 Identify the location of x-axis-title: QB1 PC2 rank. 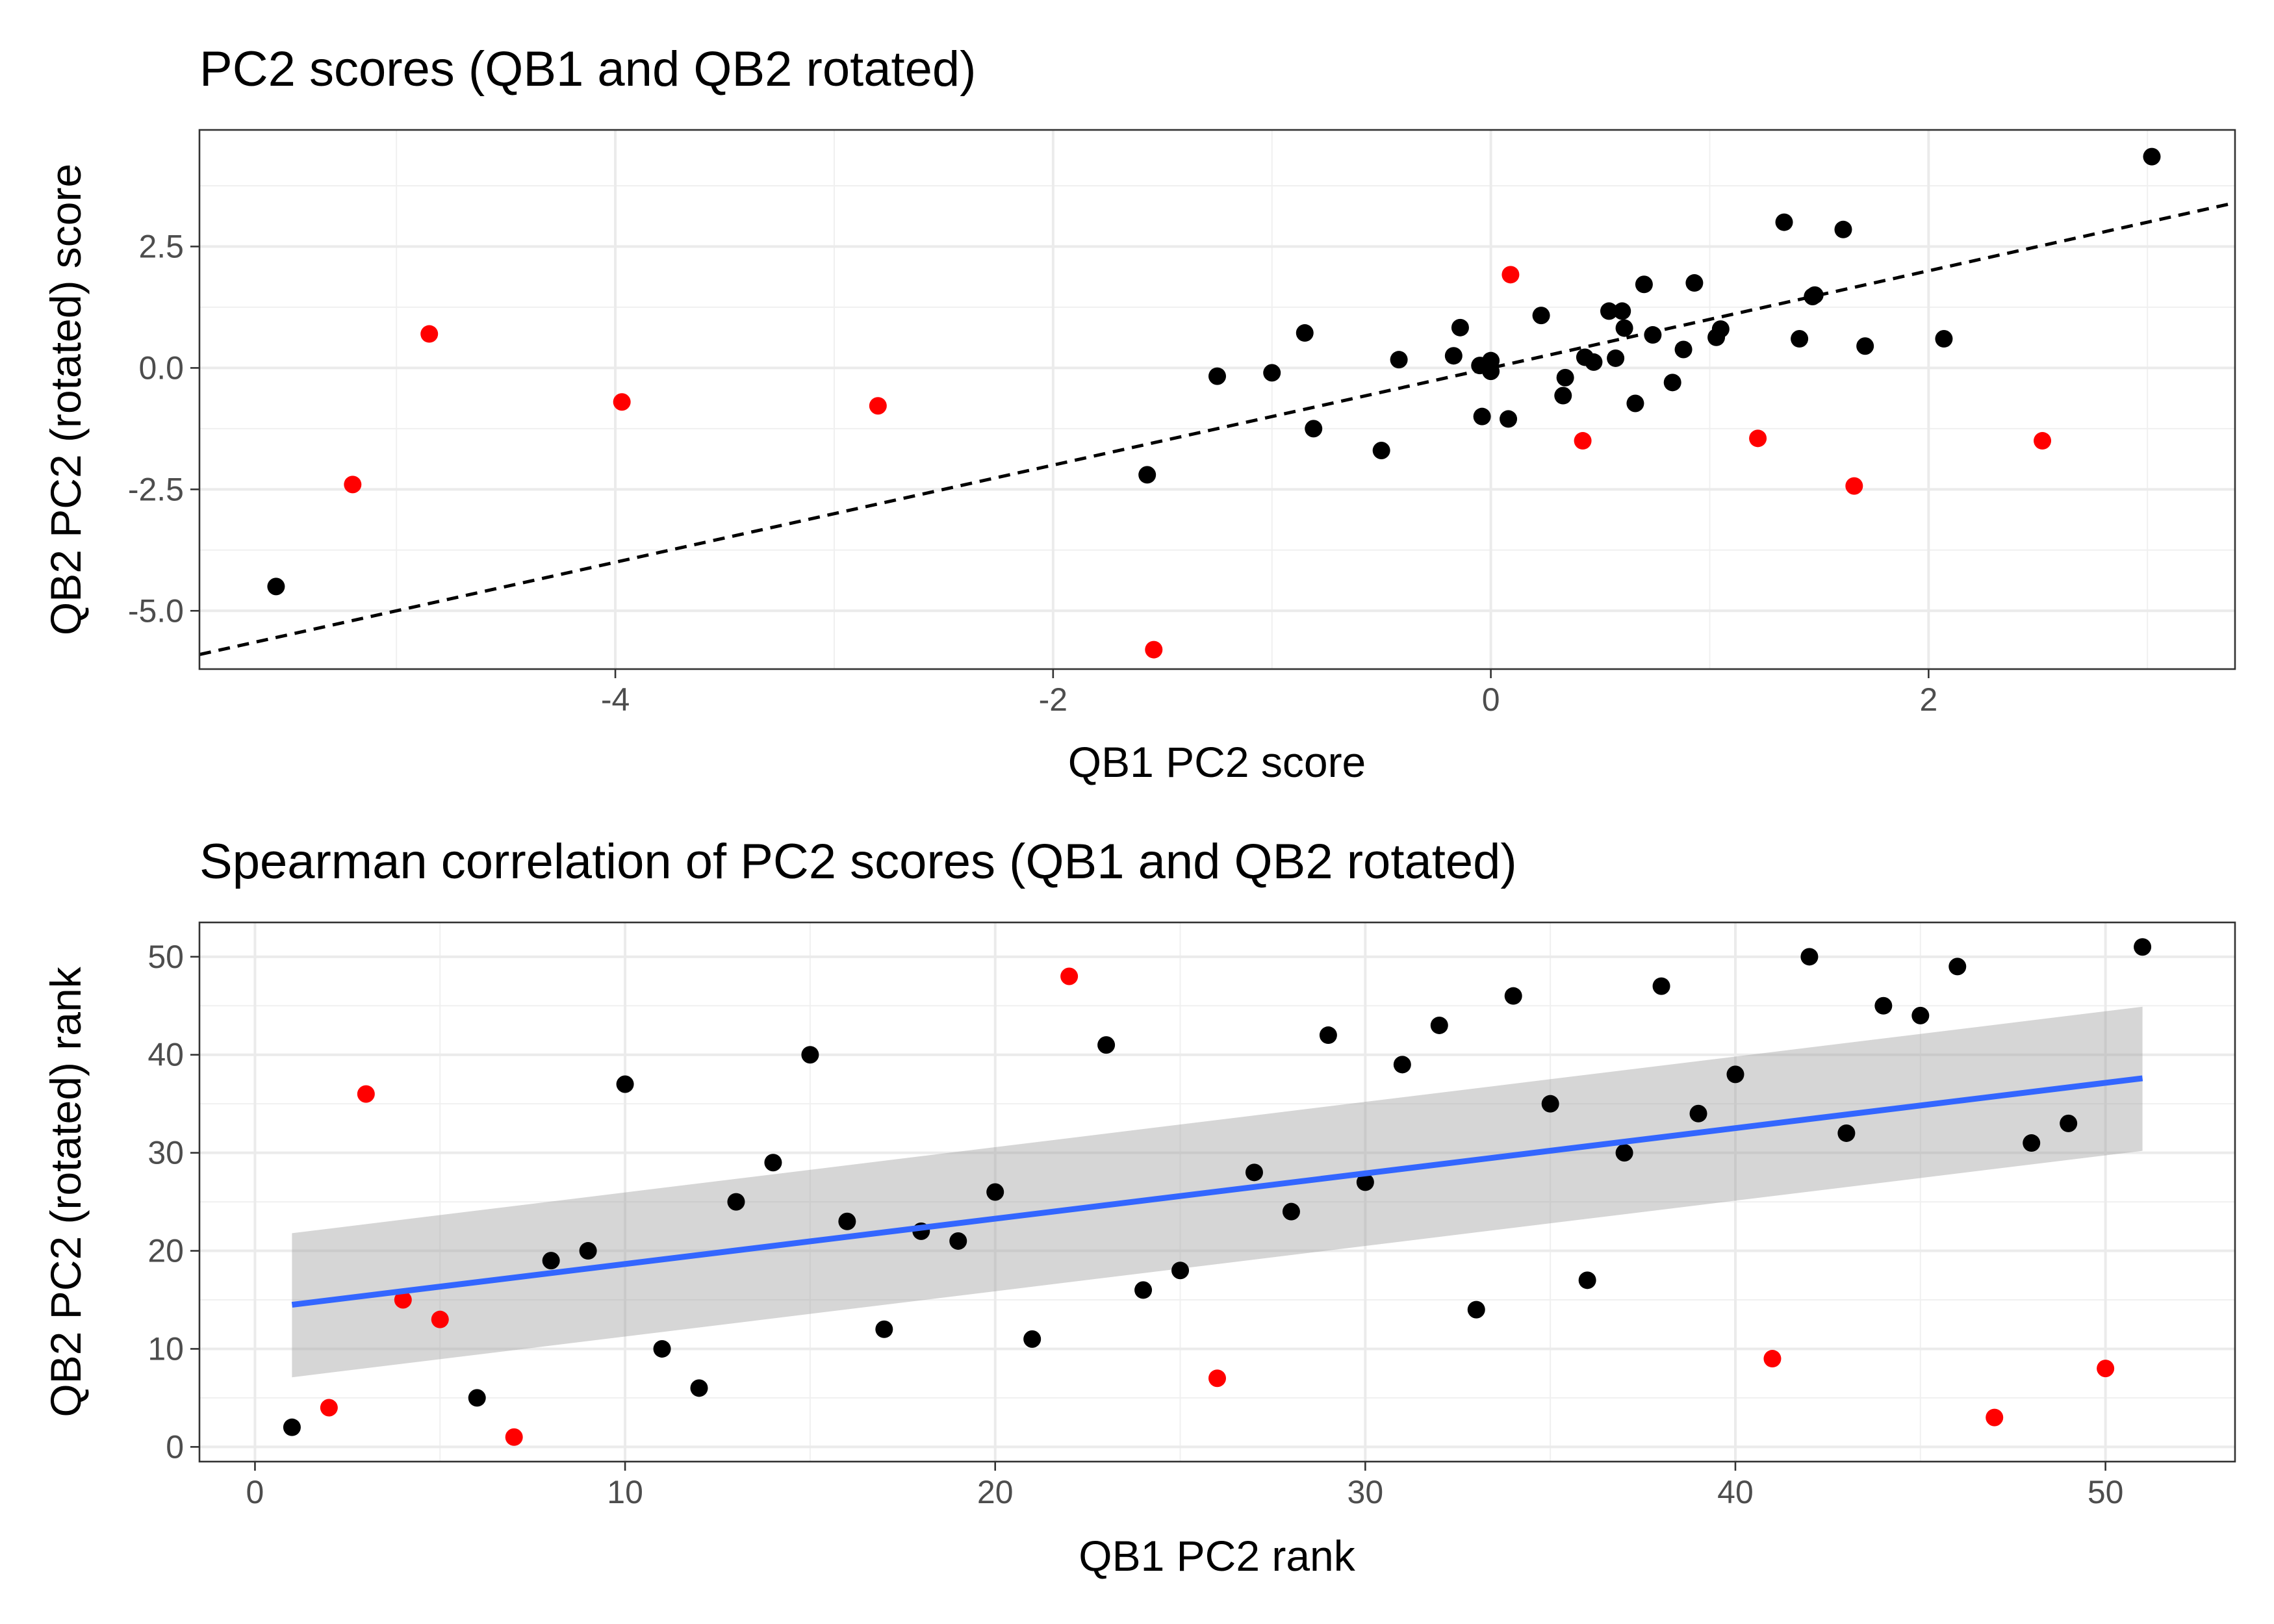
(1217, 1556).